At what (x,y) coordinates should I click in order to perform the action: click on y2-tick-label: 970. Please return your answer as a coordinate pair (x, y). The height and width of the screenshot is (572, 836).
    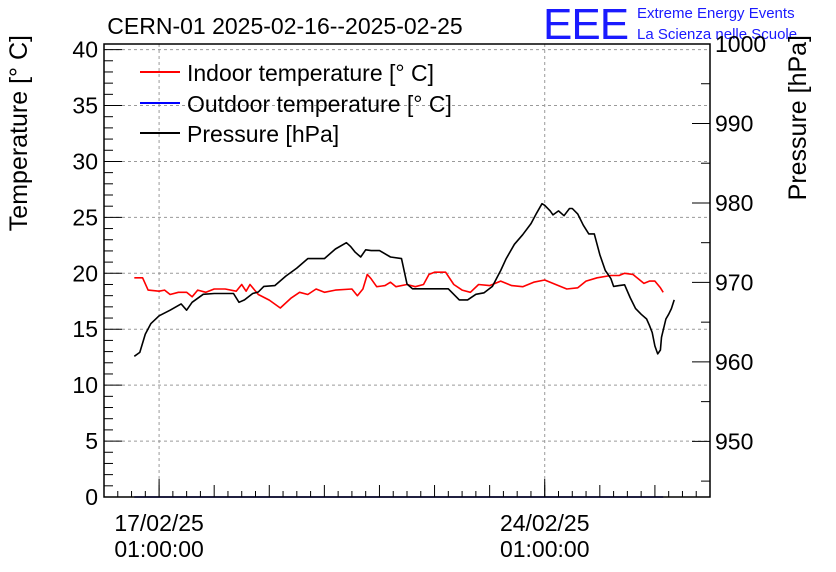
    Looking at the image, I should click on (734, 282).